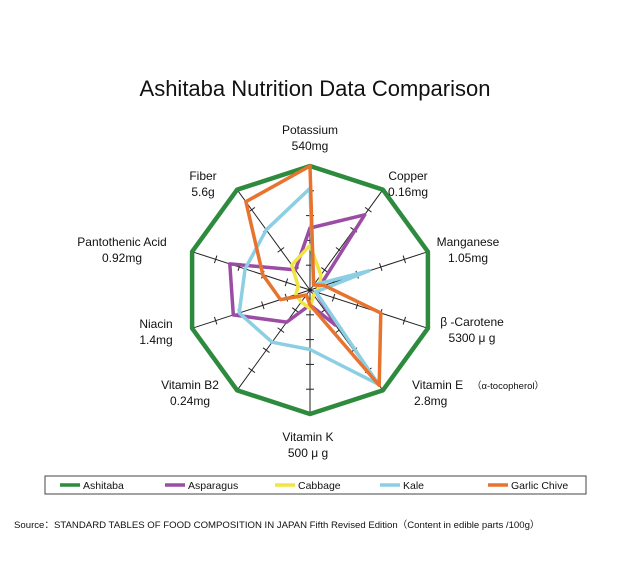  I want to click on axis-label-max: 5300 μ g, so click(472, 338).